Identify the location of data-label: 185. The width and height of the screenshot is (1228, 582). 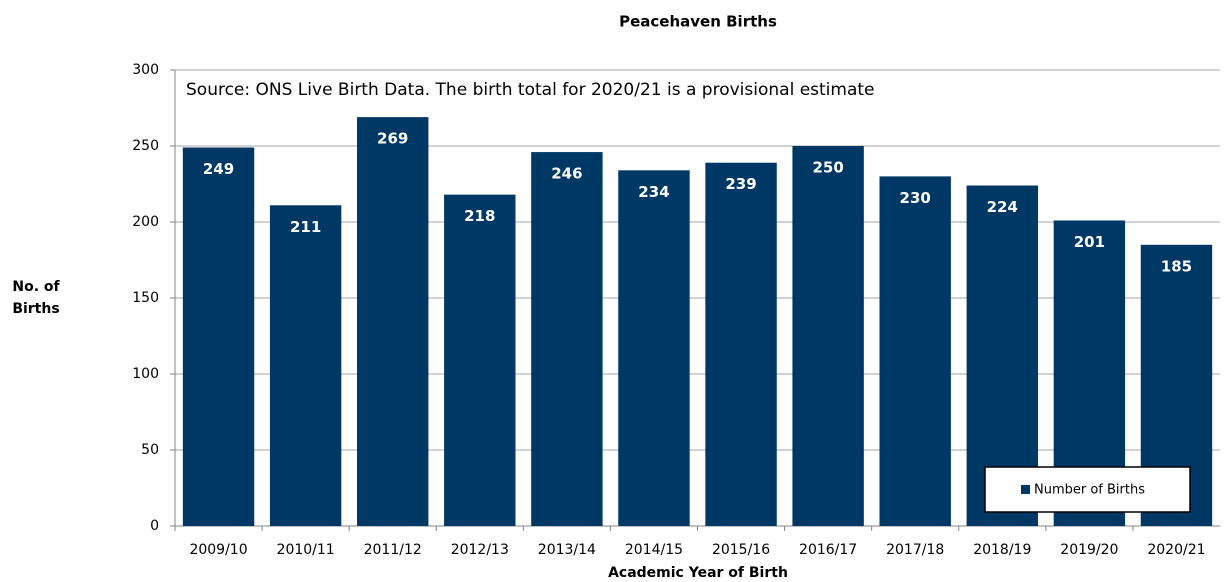
(1176, 266).